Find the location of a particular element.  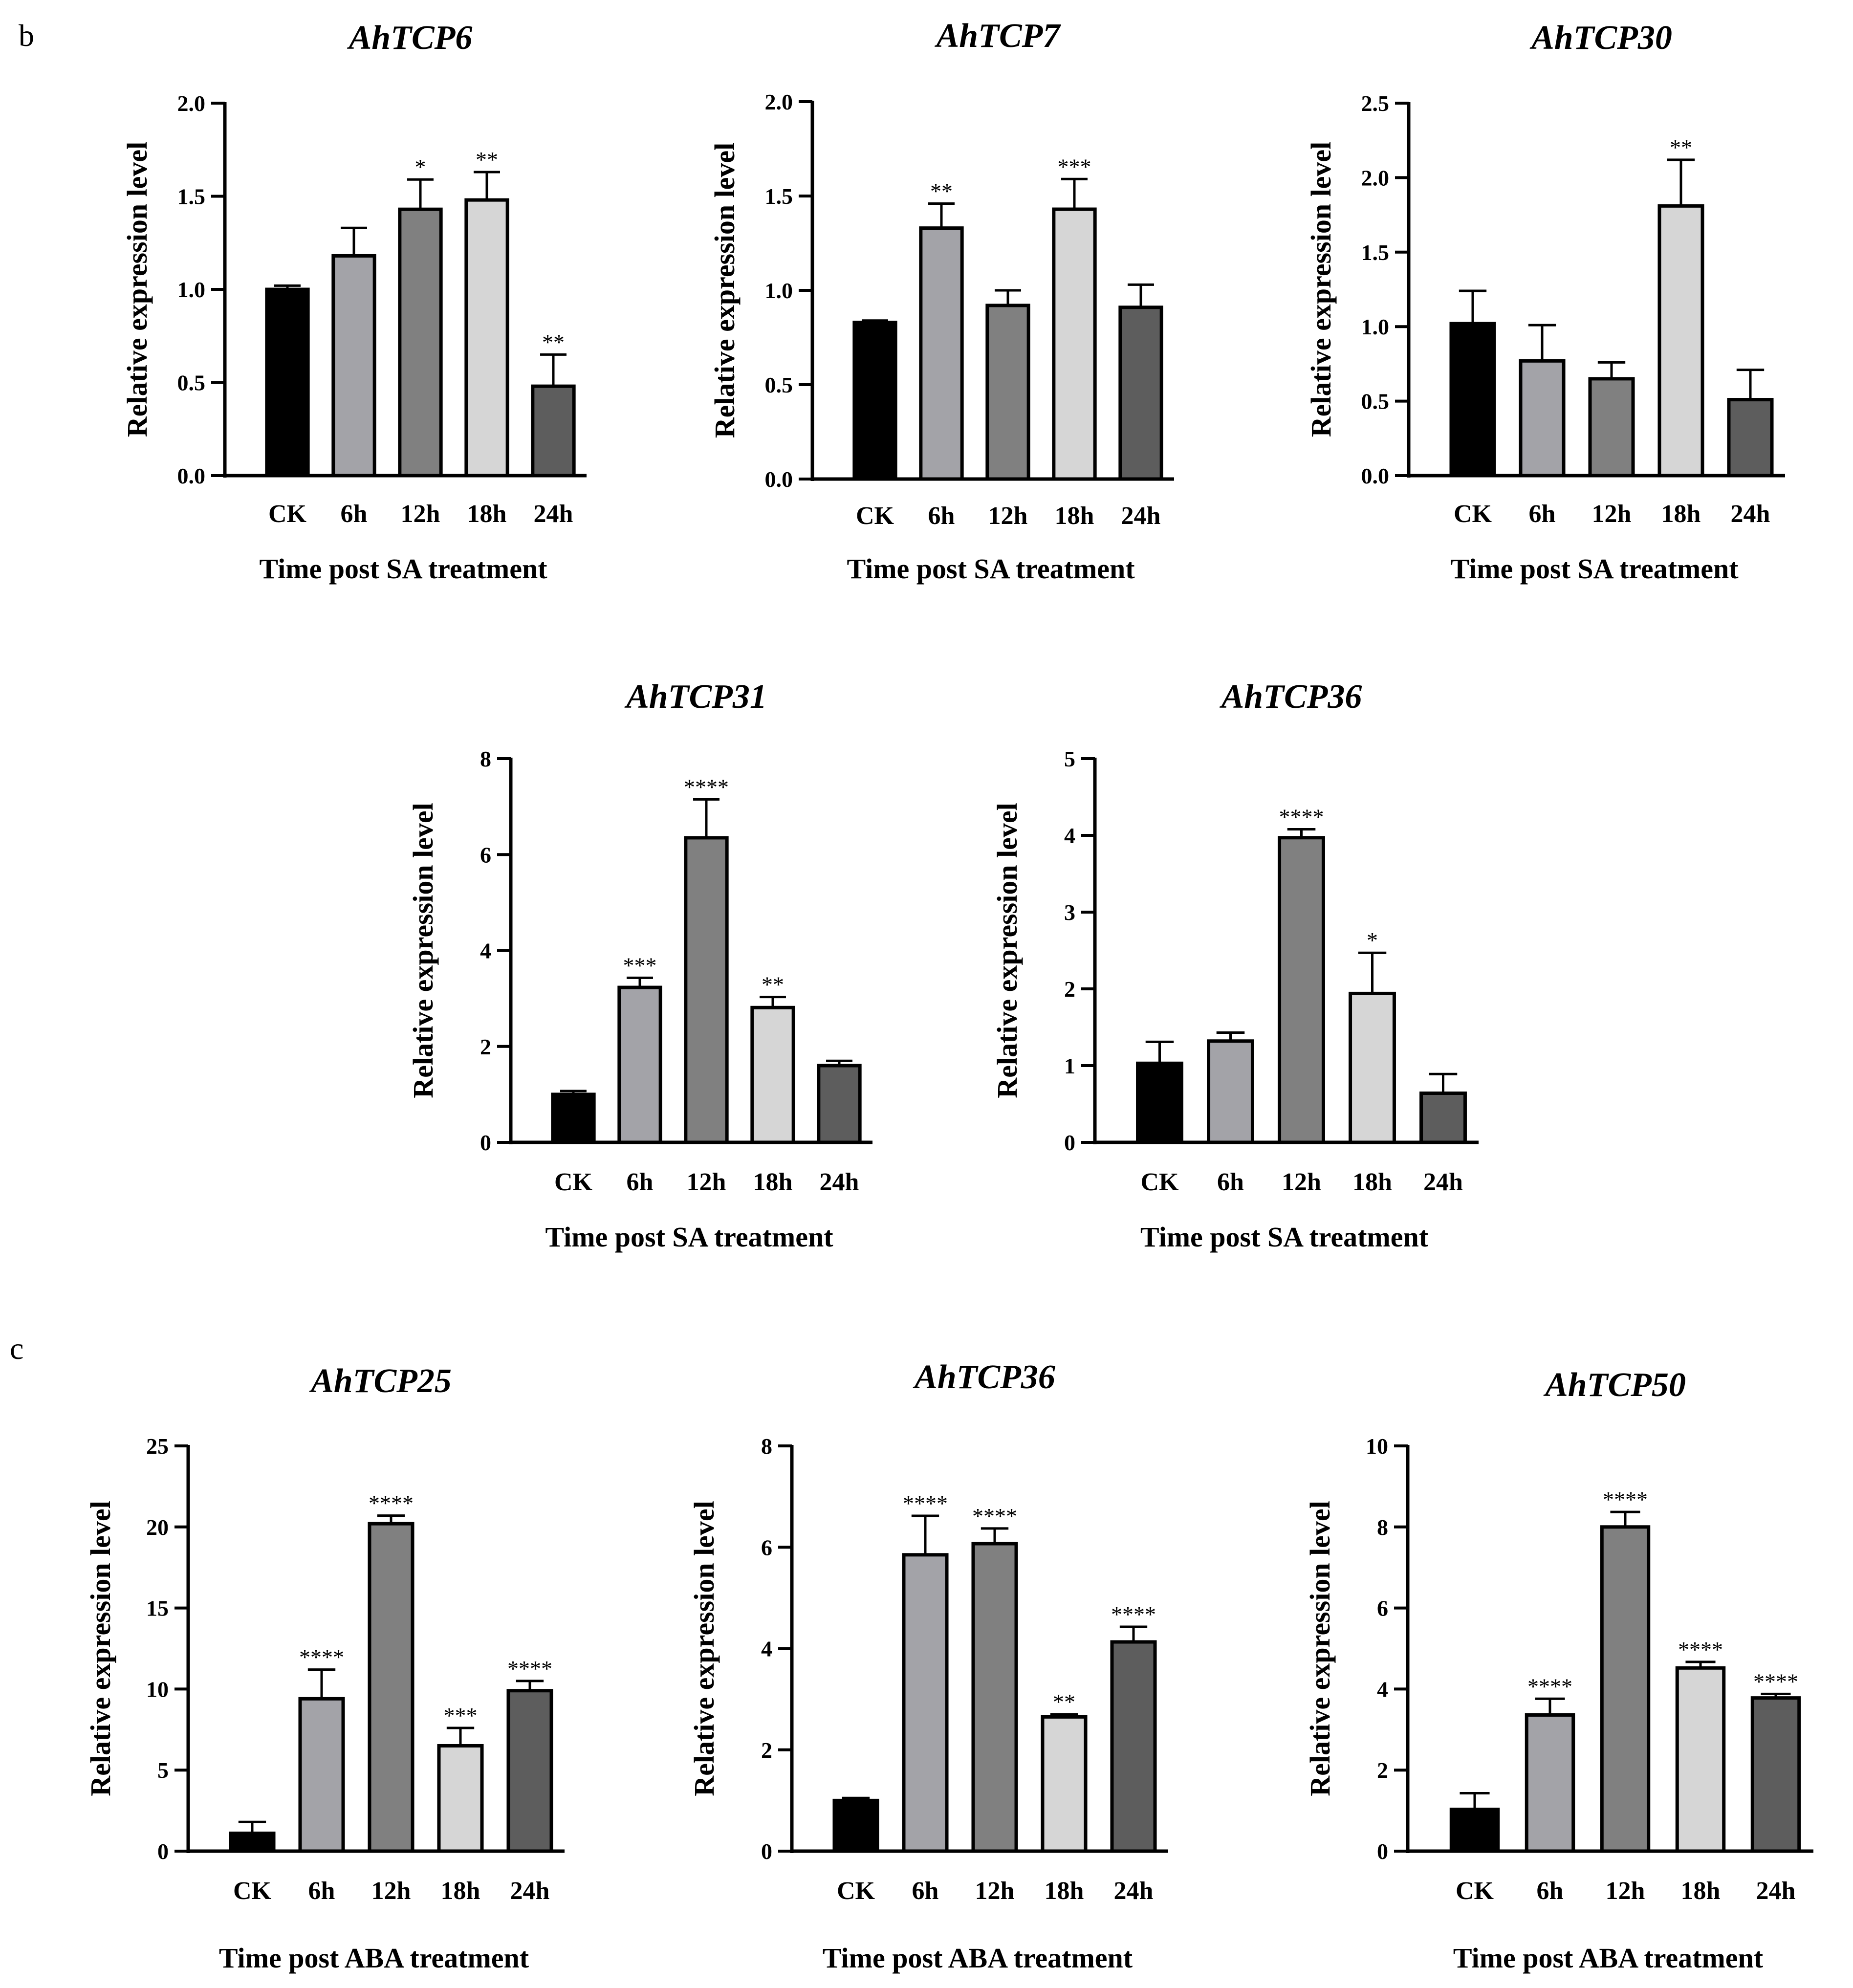

y-tick-label: 15 is located at coordinates (157, 1608).